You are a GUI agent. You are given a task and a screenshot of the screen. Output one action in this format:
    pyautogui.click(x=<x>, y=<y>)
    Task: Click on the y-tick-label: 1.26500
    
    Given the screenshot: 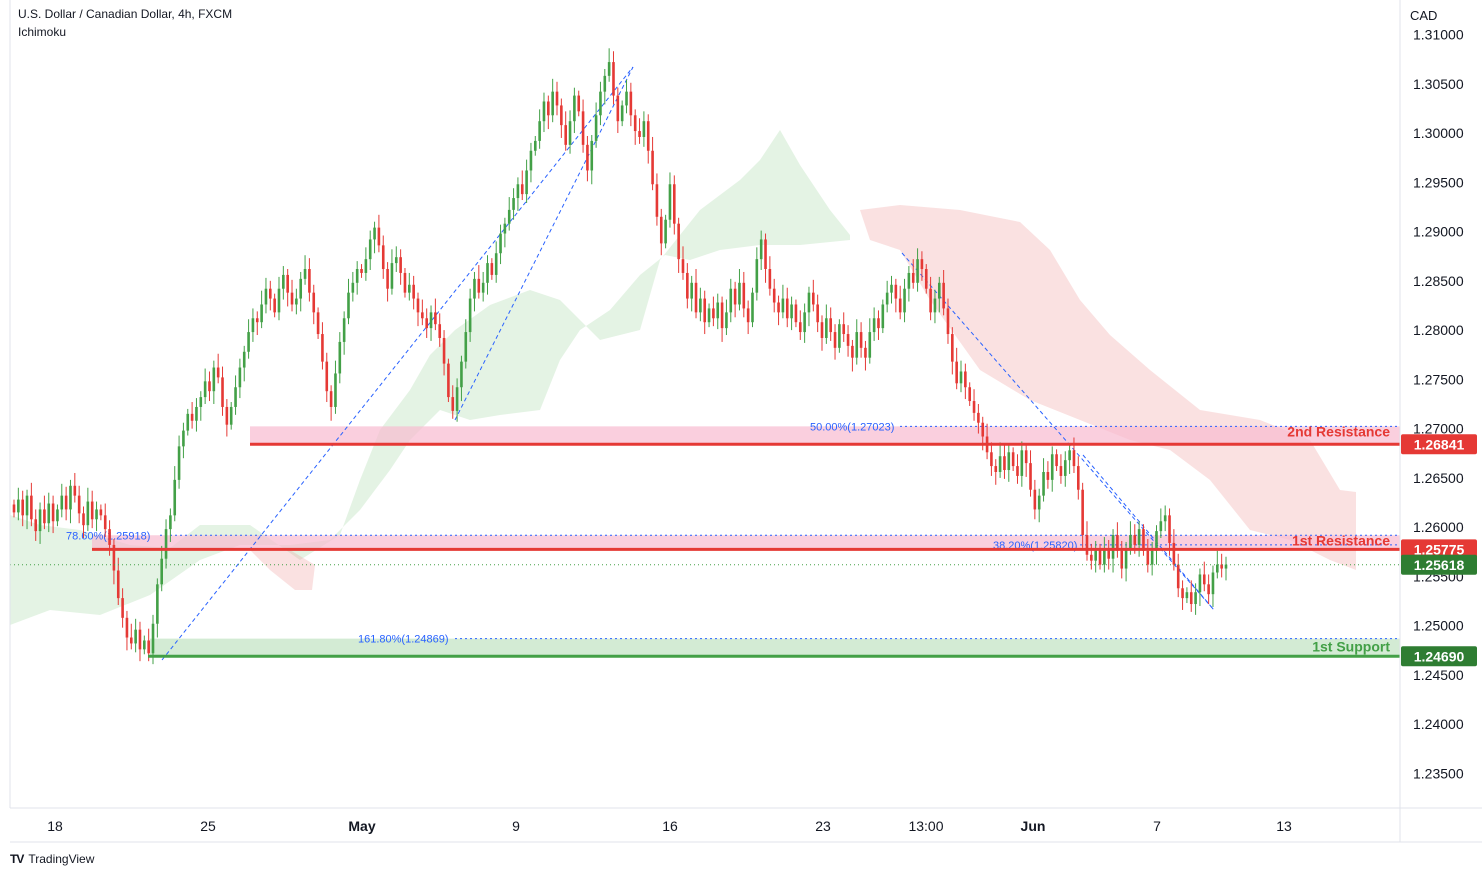 What is the action you would take?
    pyautogui.click(x=1438, y=478)
    